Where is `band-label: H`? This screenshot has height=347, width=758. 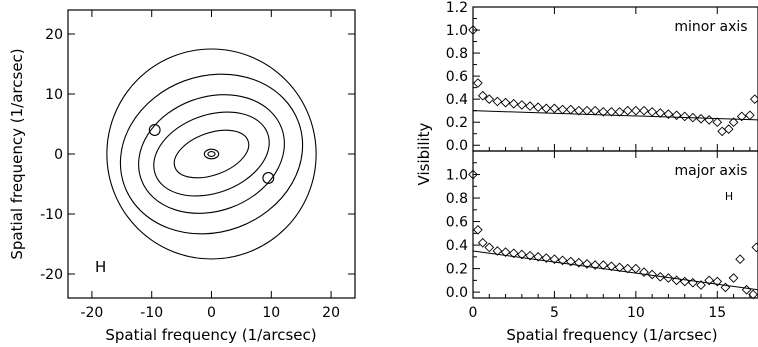
band-label: H is located at coordinates (100, 267).